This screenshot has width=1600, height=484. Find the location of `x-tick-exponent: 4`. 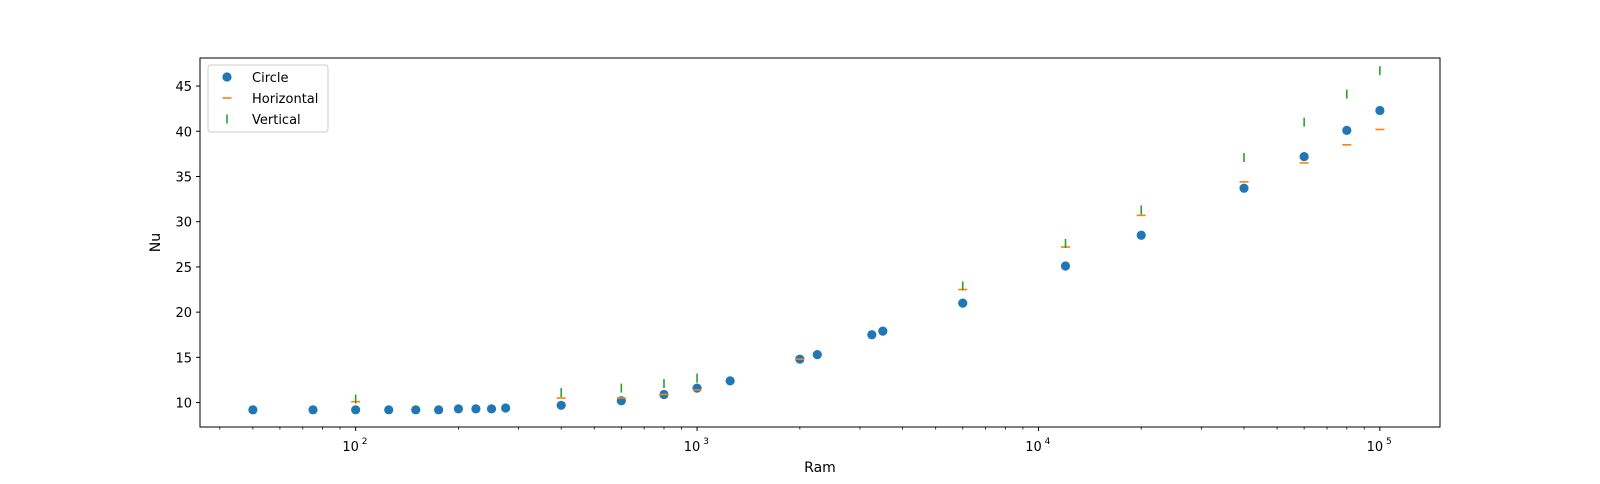

x-tick-exponent: 4 is located at coordinates (1048, 442).